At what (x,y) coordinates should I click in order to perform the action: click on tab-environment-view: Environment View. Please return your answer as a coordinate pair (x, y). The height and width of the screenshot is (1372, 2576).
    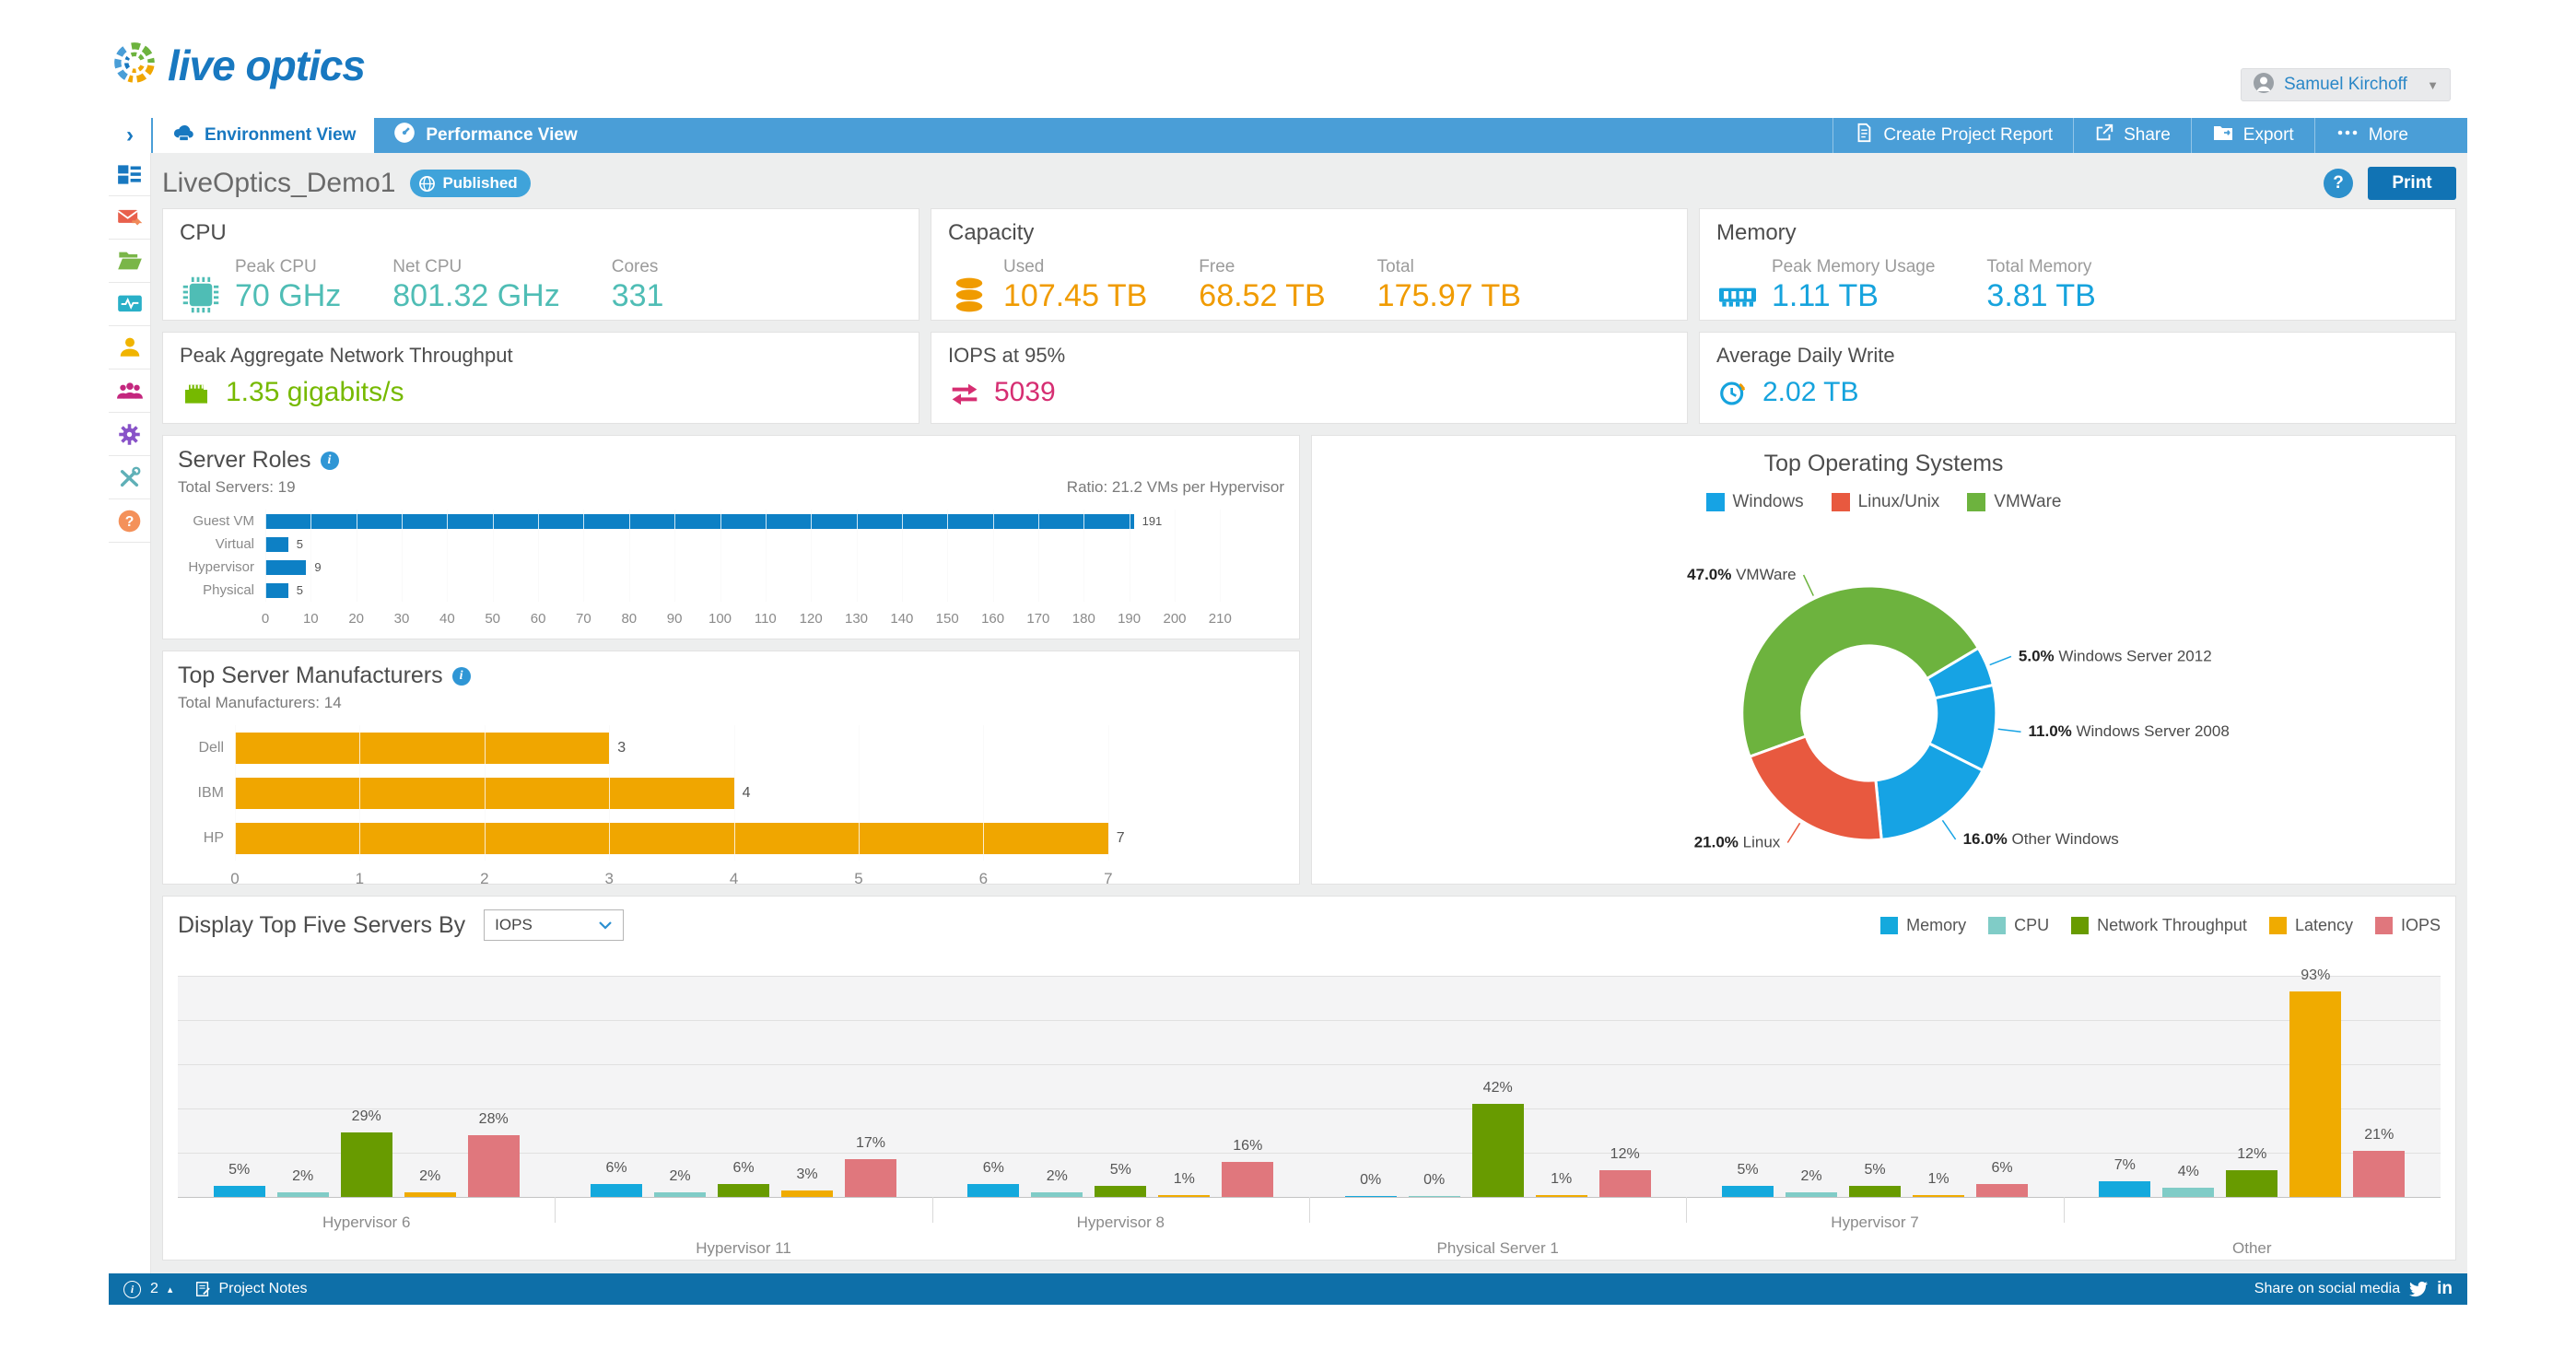
    Looking at the image, I should click on (264, 135).